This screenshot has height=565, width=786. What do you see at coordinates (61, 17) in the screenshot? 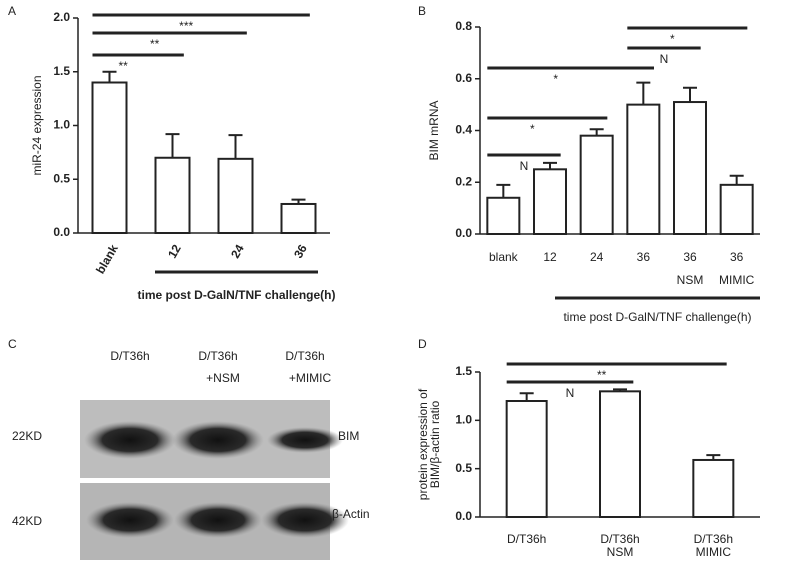
I see `y-tick-label: 2.0` at bounding box center [61, 17].